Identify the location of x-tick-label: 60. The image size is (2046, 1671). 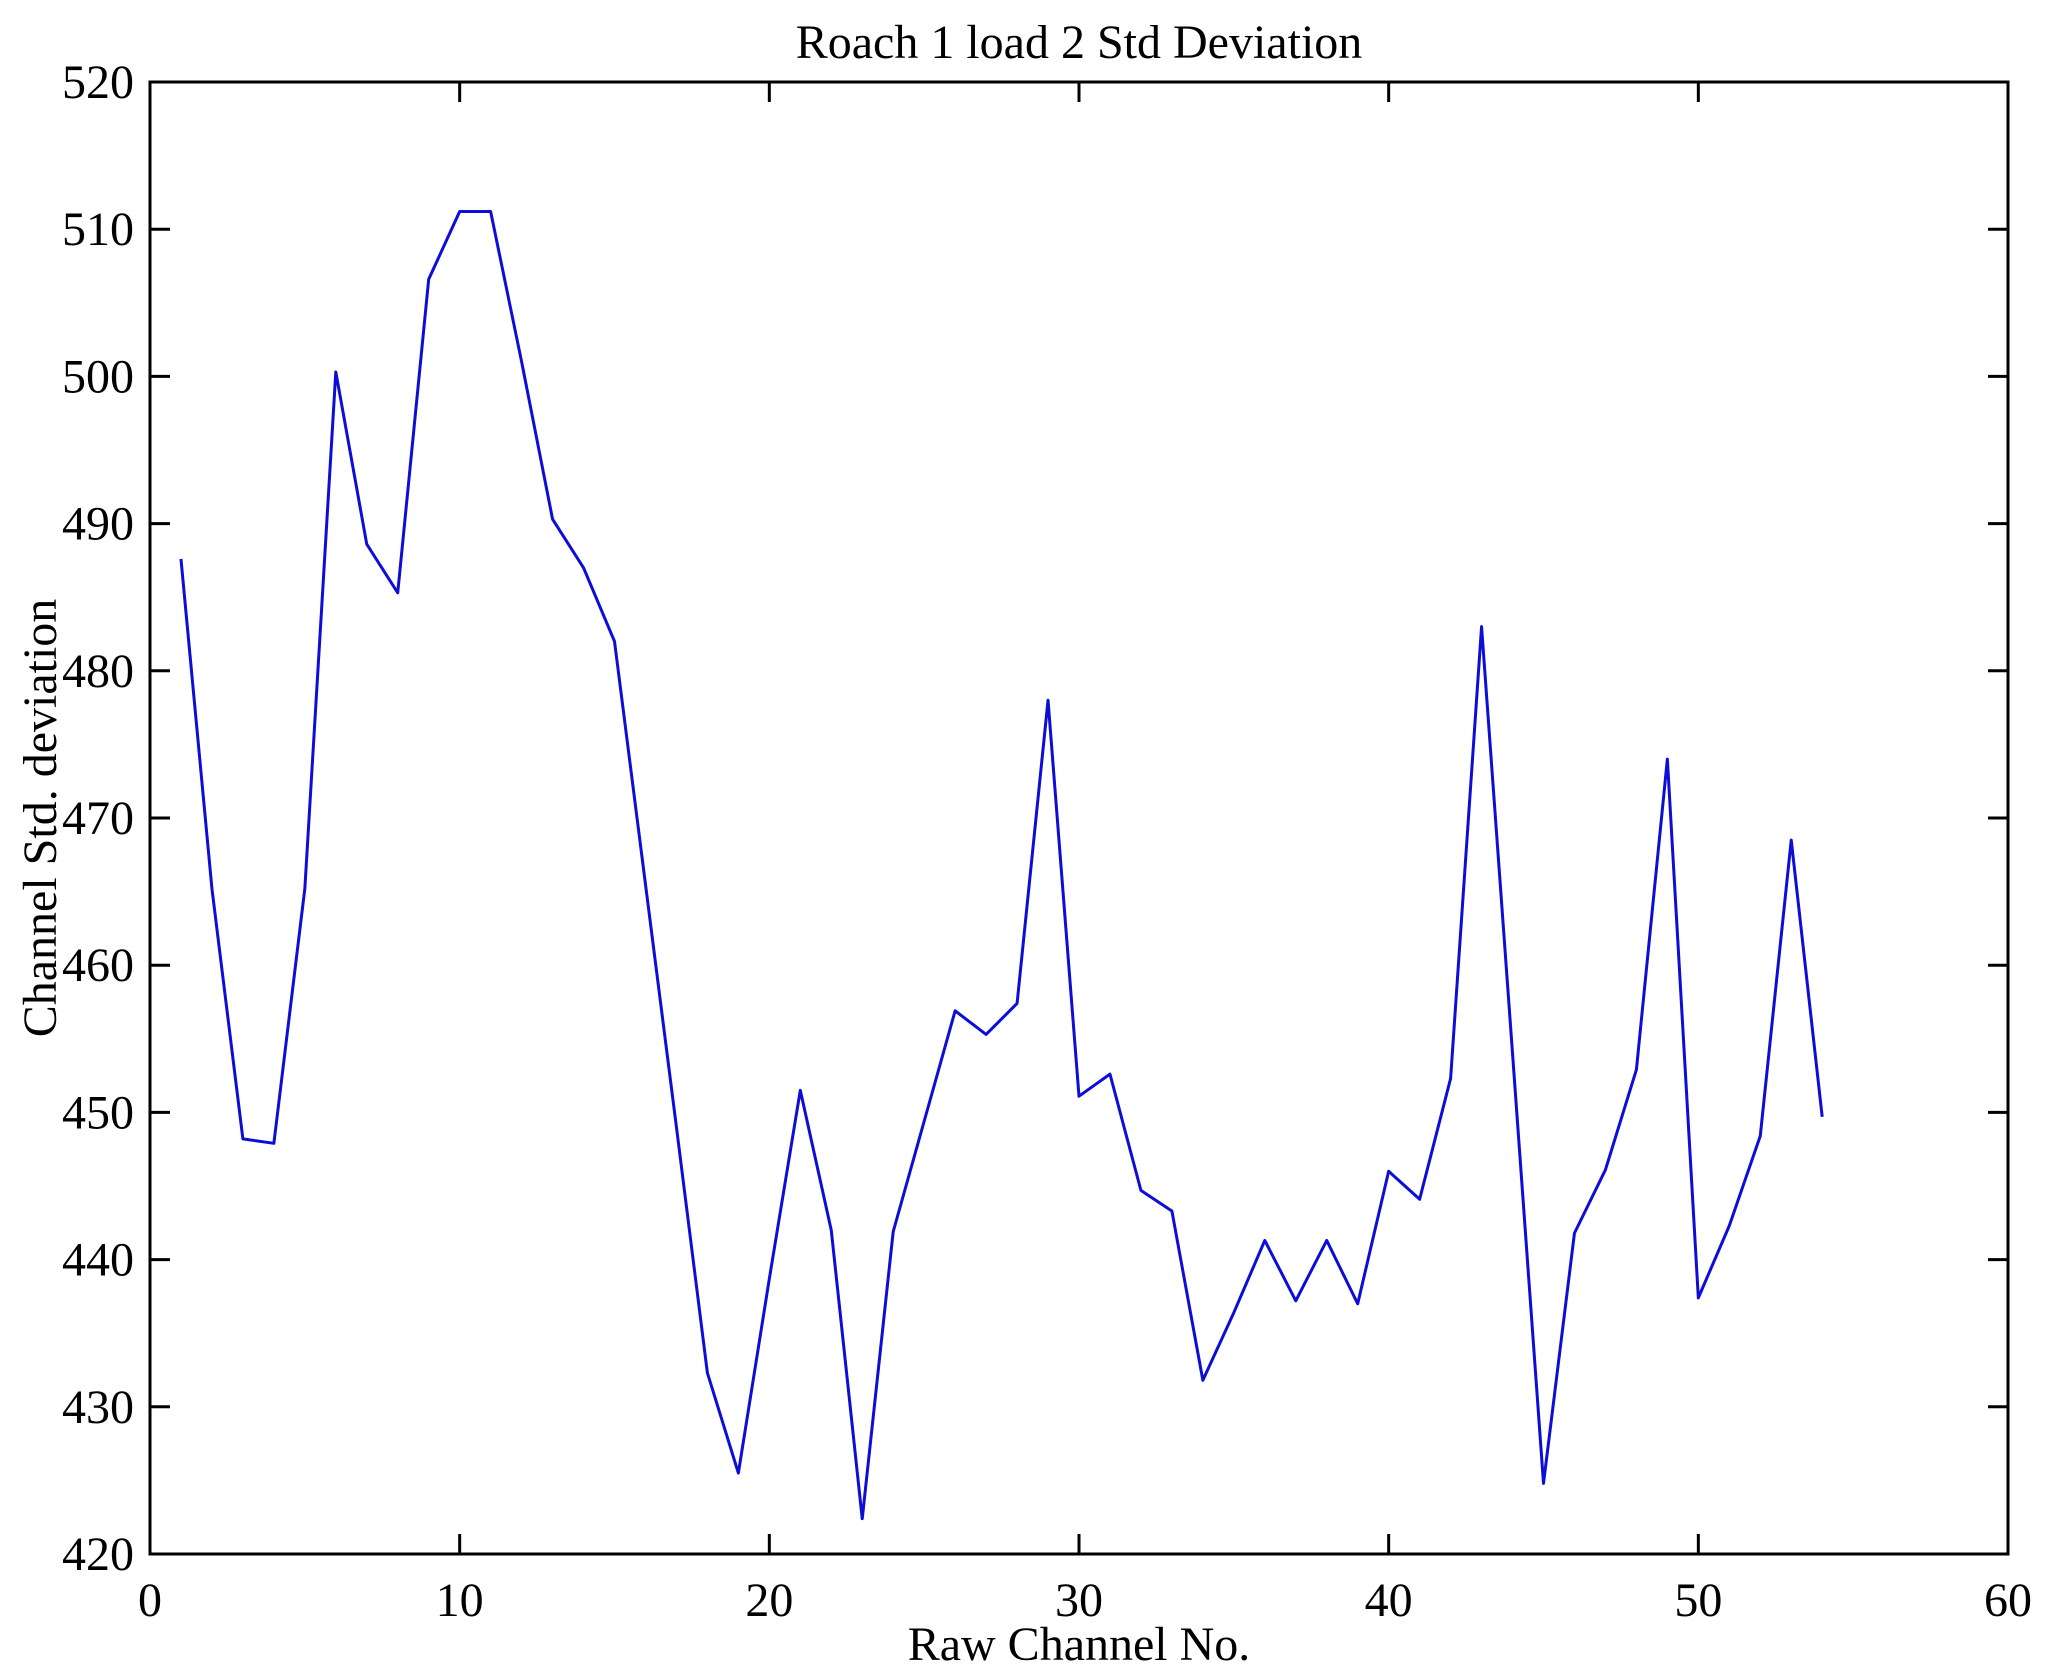
(2008, 1600).